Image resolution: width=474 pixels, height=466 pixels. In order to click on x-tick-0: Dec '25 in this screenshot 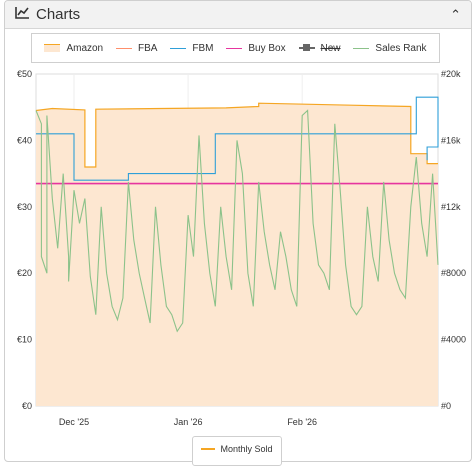, I will do `click(74, 422)`.